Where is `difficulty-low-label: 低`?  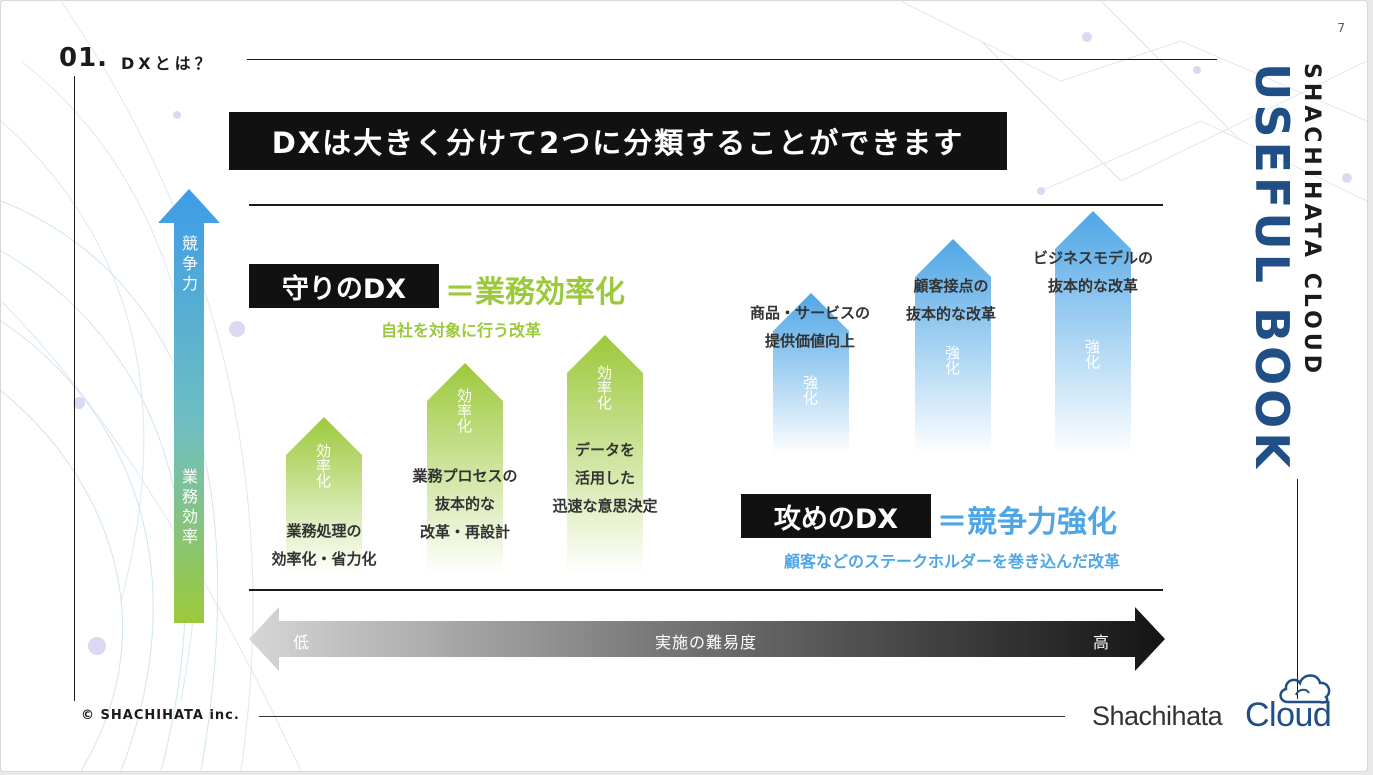 difficulty-low-label: 低 is located at coordinates (301, 642).